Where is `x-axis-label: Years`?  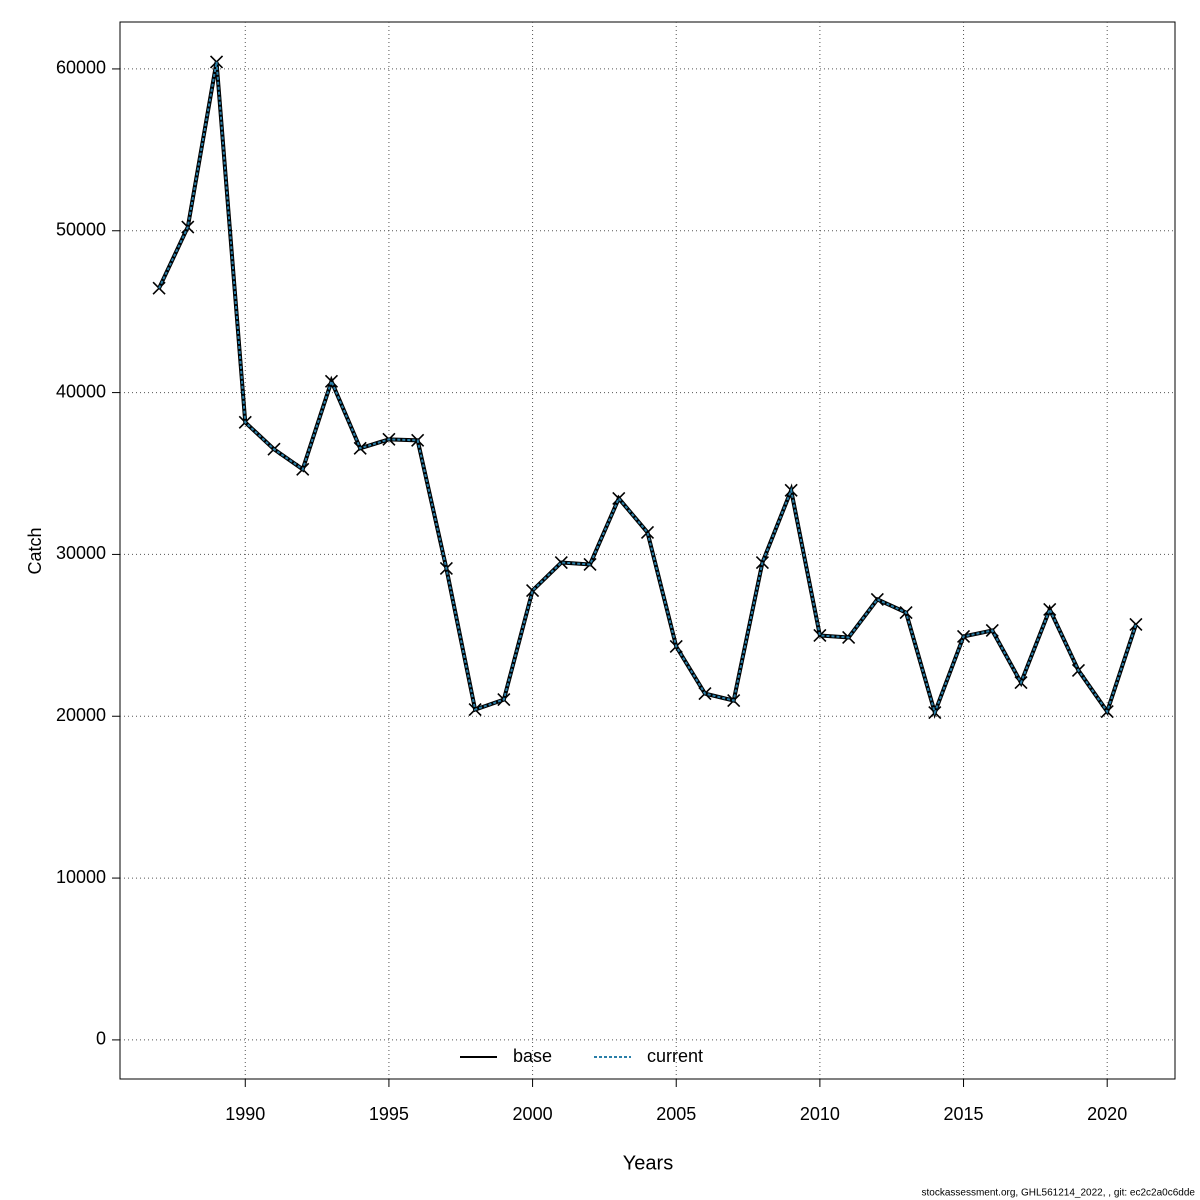
x-axis-label: Years is located at coordinates (648, 1163).